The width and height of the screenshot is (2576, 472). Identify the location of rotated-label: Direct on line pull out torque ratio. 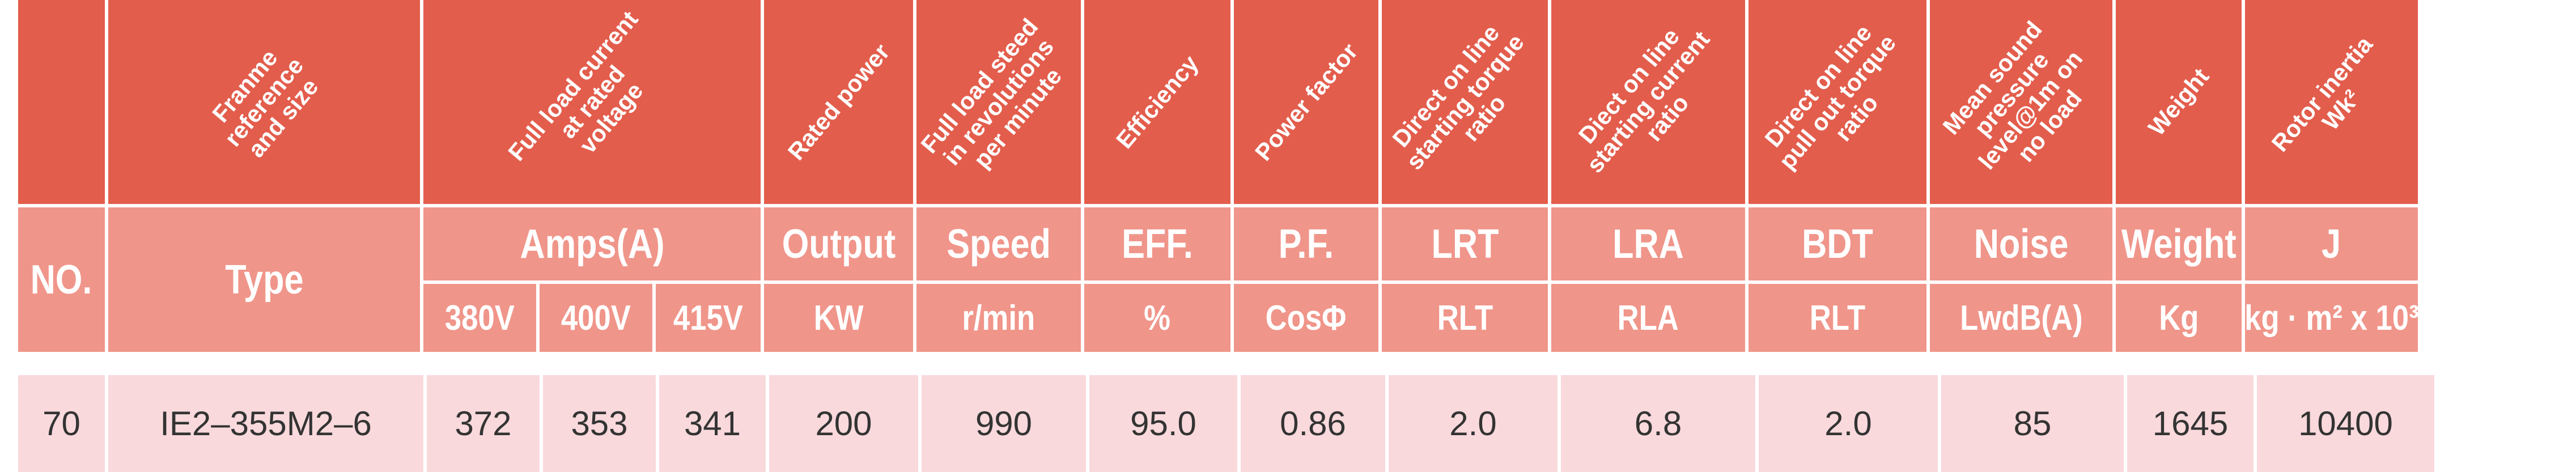
(1837, 102).